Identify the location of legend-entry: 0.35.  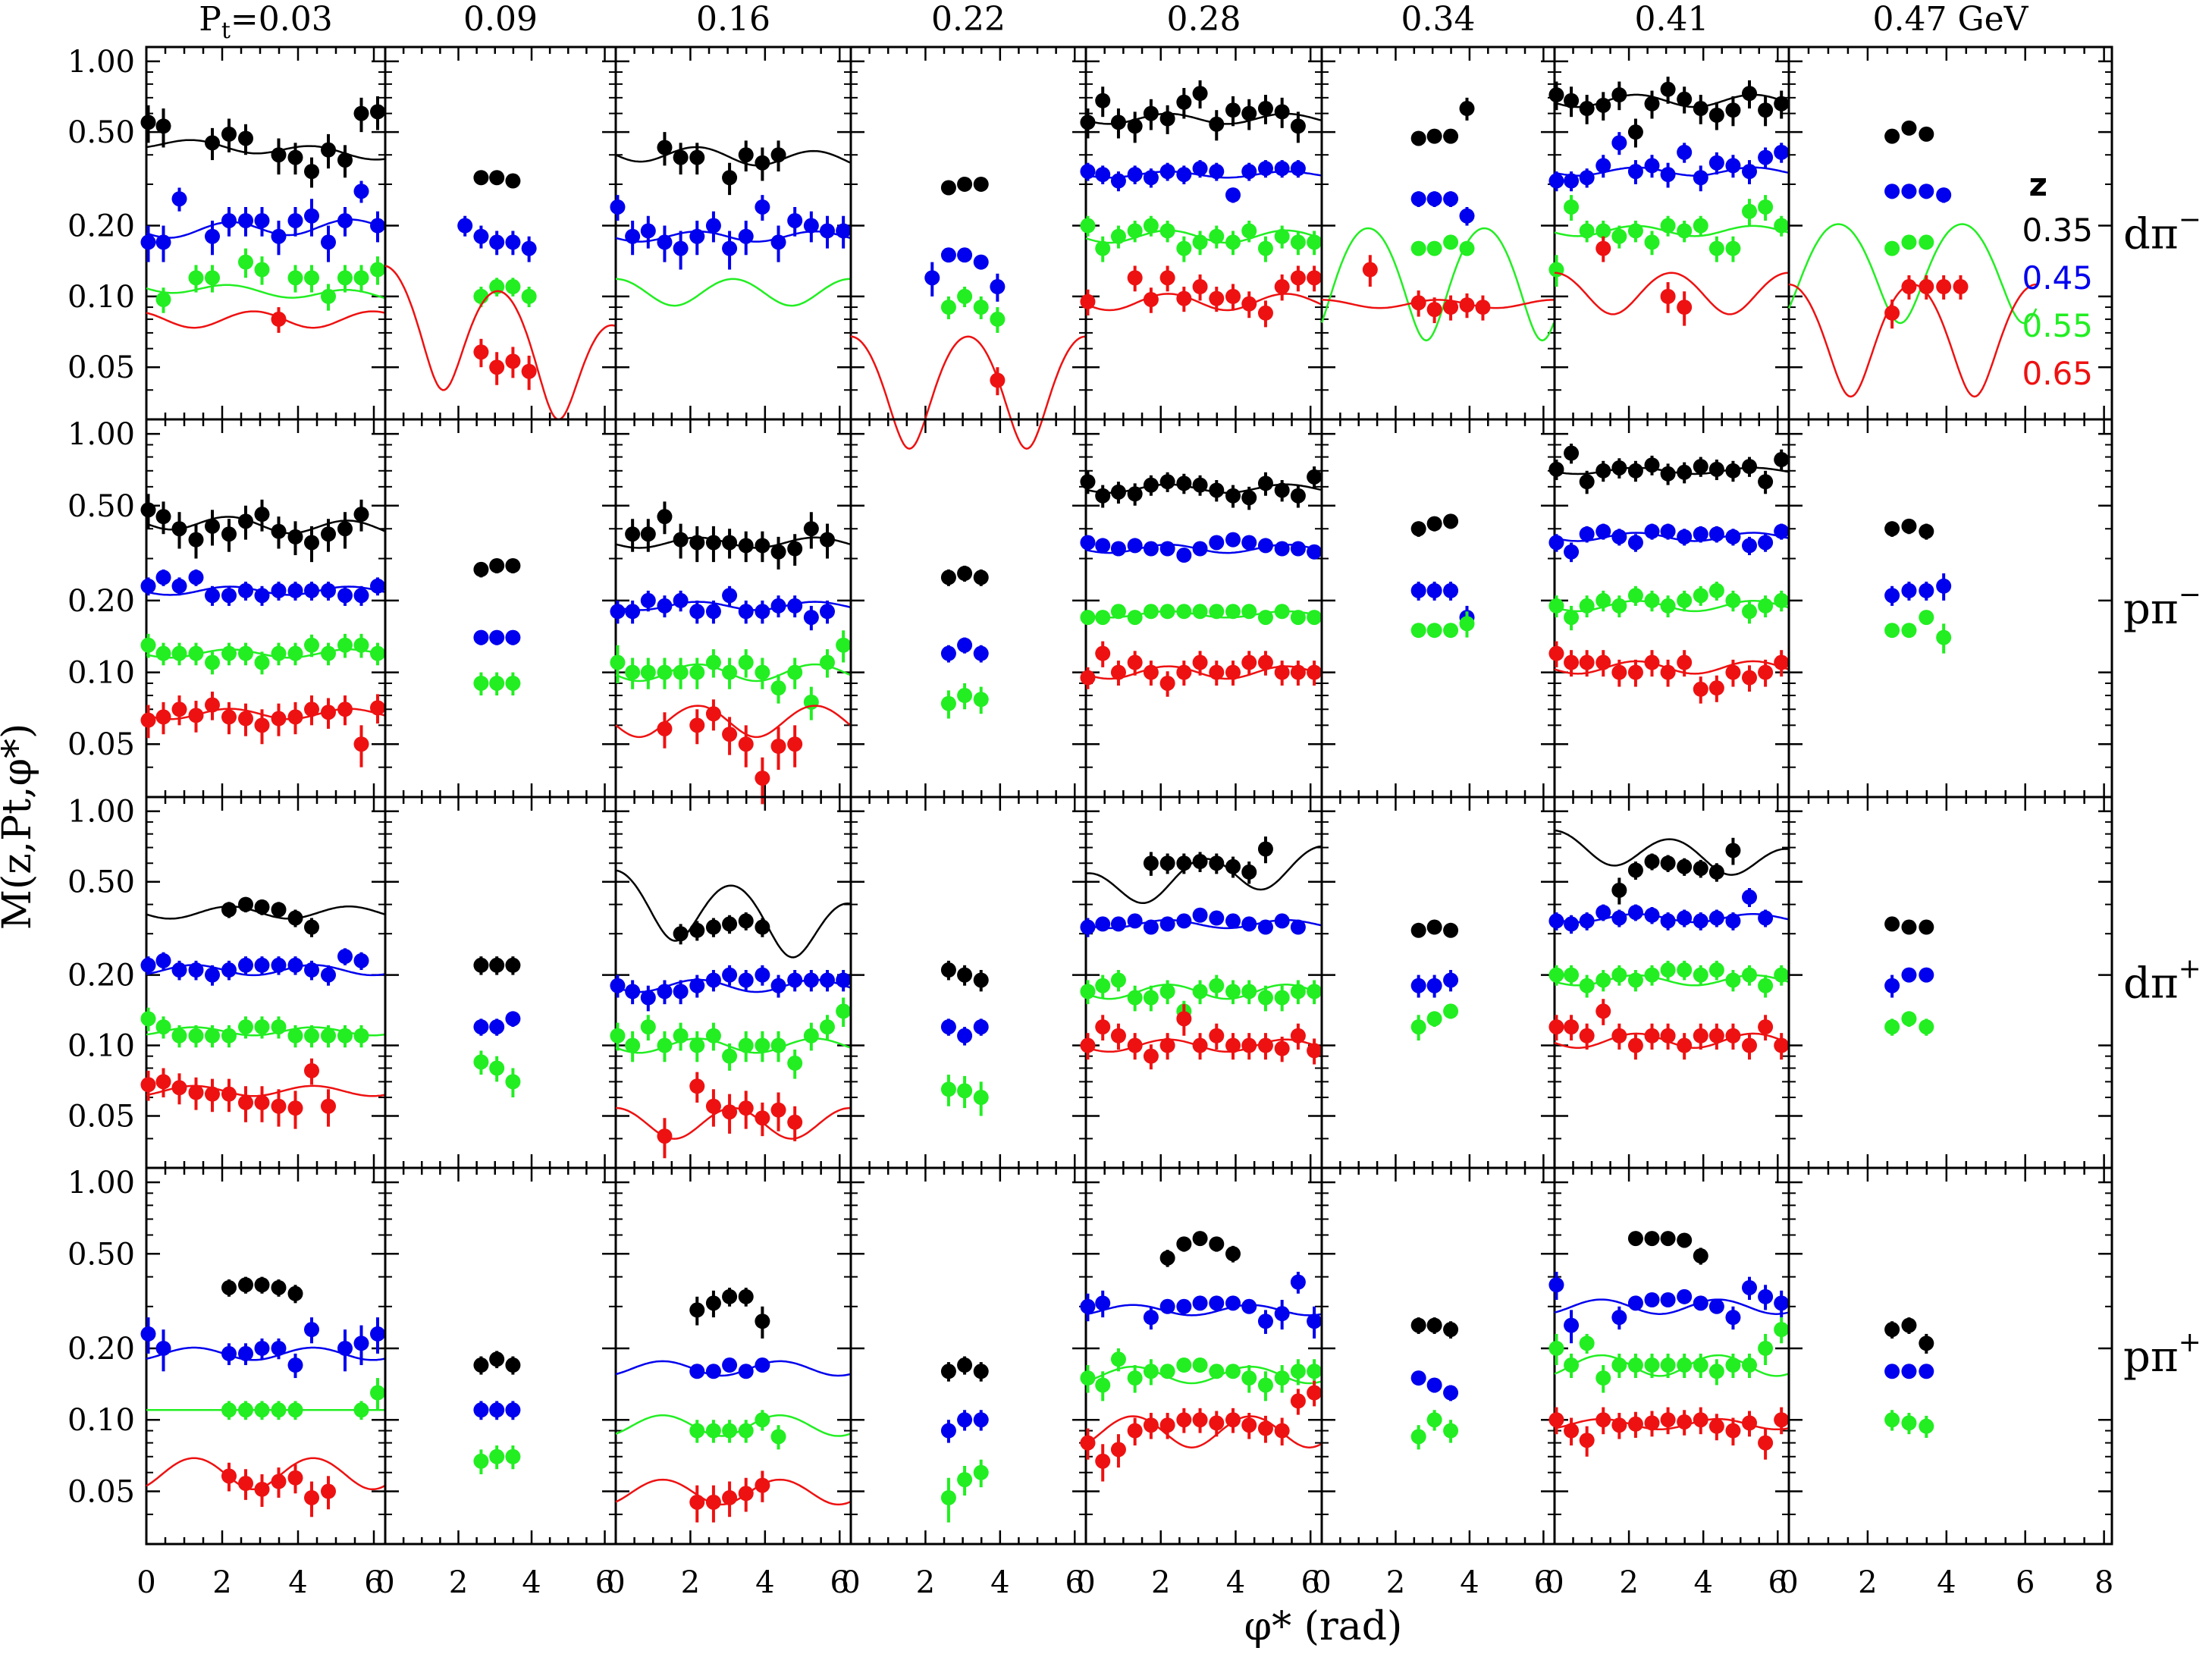
(2057, 231).